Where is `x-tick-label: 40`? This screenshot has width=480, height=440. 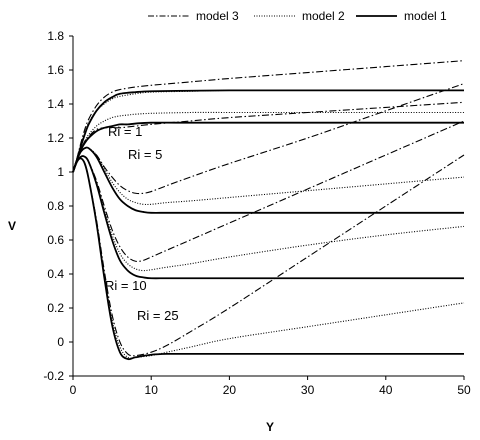 x-tick-label: 40 is located at coordinates (386, 390).